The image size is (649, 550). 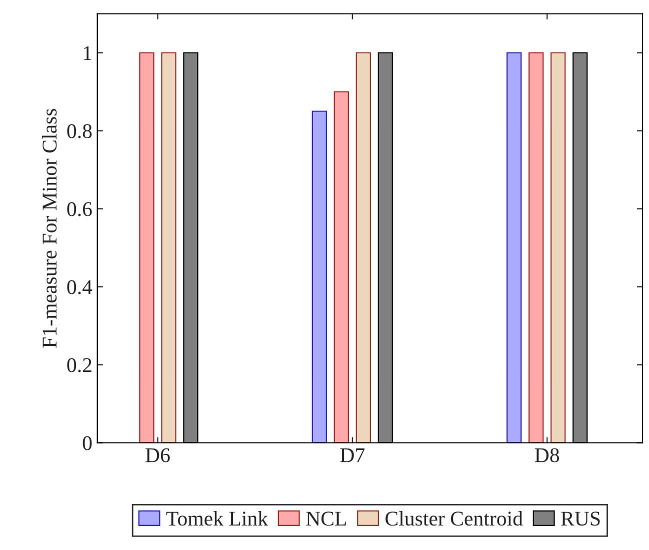 I want to click on legend-label: Tomek Link, so click(x=217, y=518).